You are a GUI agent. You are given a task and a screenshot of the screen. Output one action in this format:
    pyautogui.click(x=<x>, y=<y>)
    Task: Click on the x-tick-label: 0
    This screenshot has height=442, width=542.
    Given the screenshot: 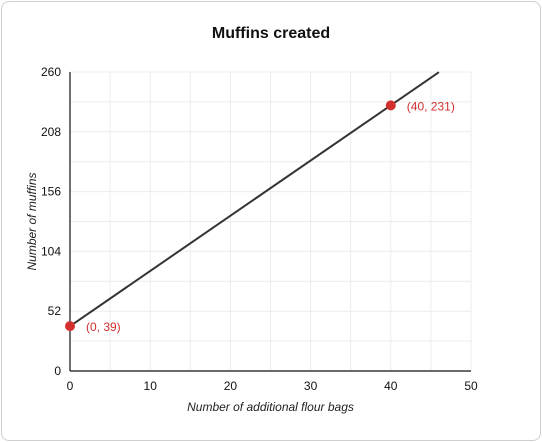 What is the action you would take?
    pyautogui.click(x=70, y=386)
    